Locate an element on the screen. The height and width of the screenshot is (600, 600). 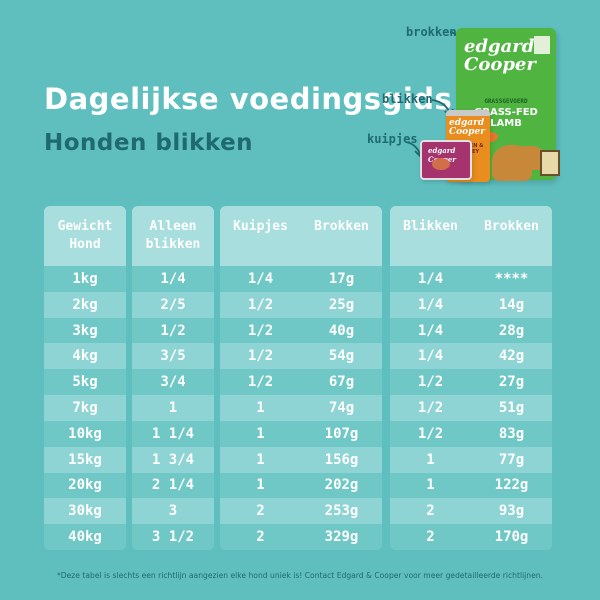
column-header: Kuipjes Brokken is located at coordinates (301, 236).